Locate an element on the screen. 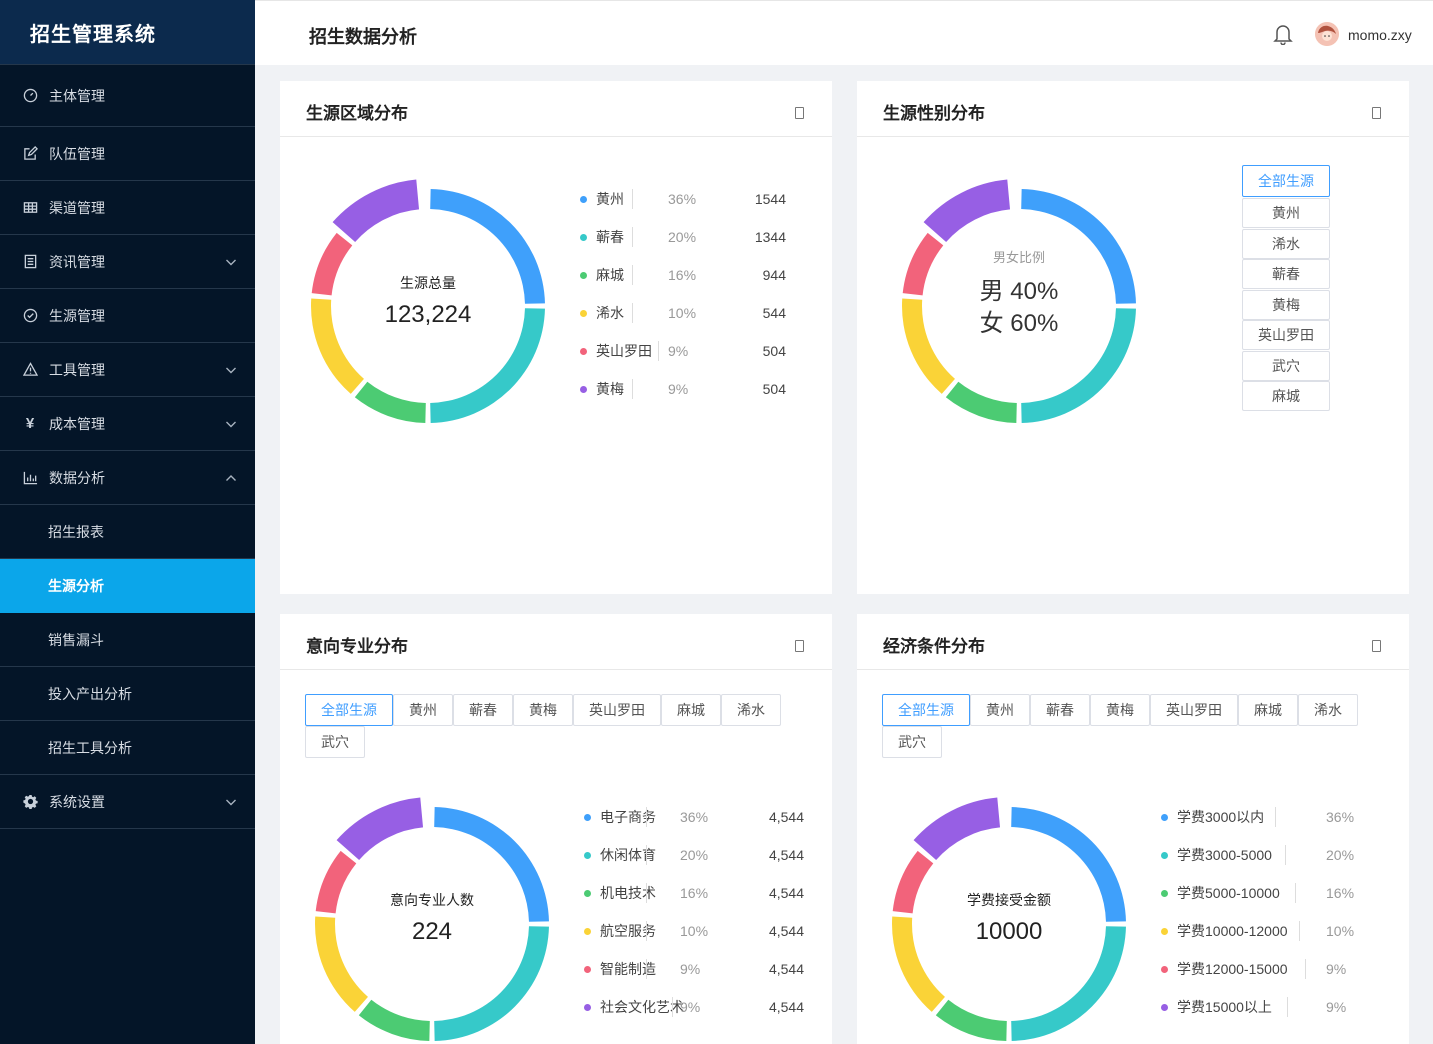 This screenshot has height=1044, width=1433. donut-center-label: 生源总量 is located at coordinates (428, 283).